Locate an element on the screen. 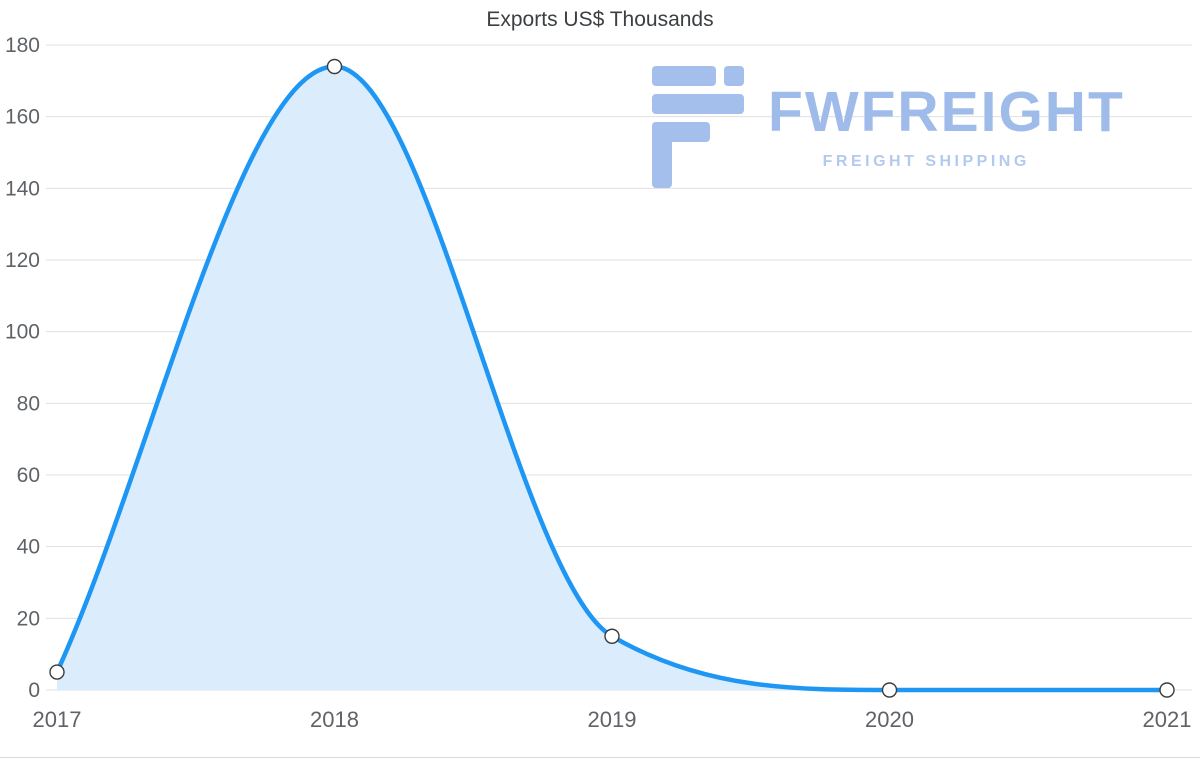 Image resolution: width=1200 pixels, height=763 pixels. y-tick-label: 140 is located at coordinates (22, 188).